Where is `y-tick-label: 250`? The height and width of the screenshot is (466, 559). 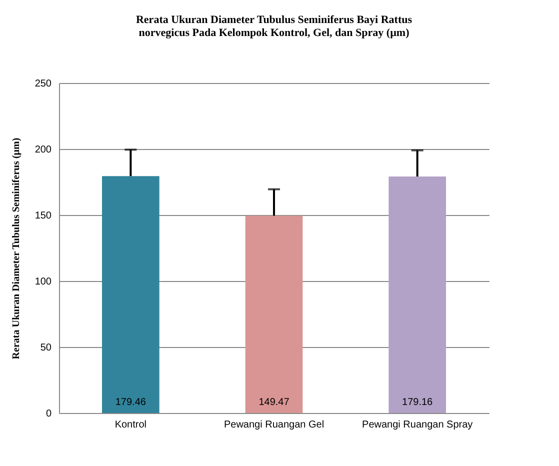 y-tick-label: 250 is located at coordinates (43, 84).